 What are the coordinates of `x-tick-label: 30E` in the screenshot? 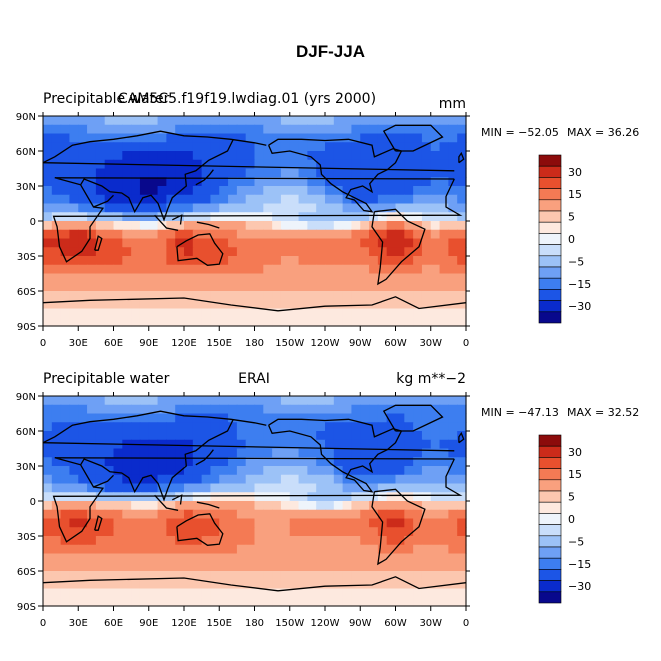 It's located at (78, 343).